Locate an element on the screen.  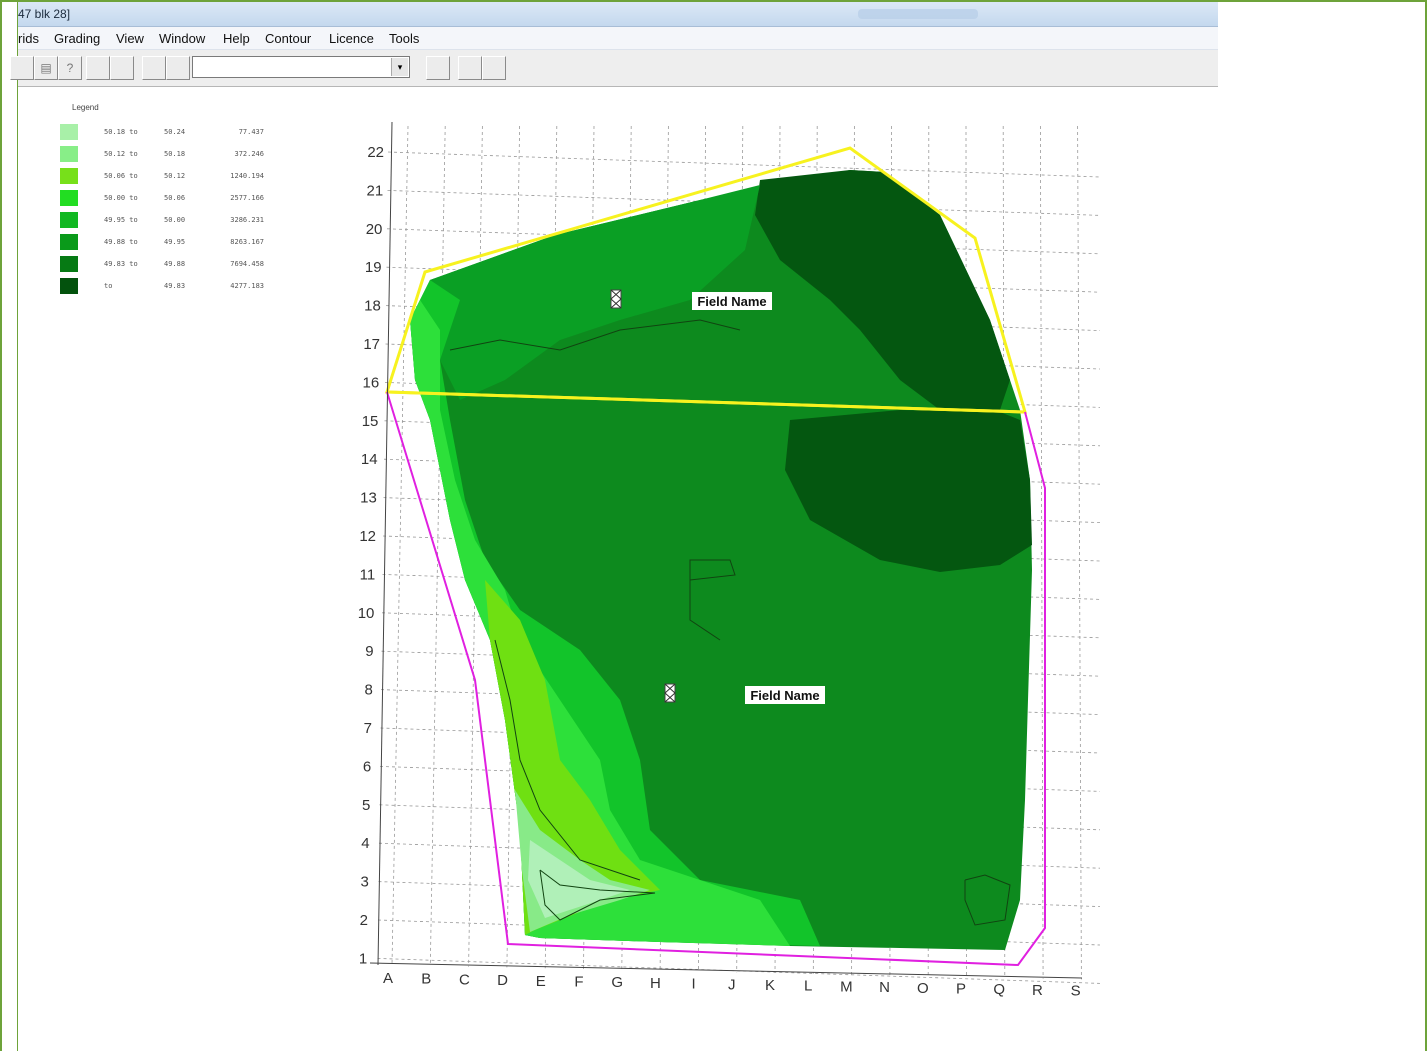
legend-area: 372.246 is located at coordinates (249, 154).